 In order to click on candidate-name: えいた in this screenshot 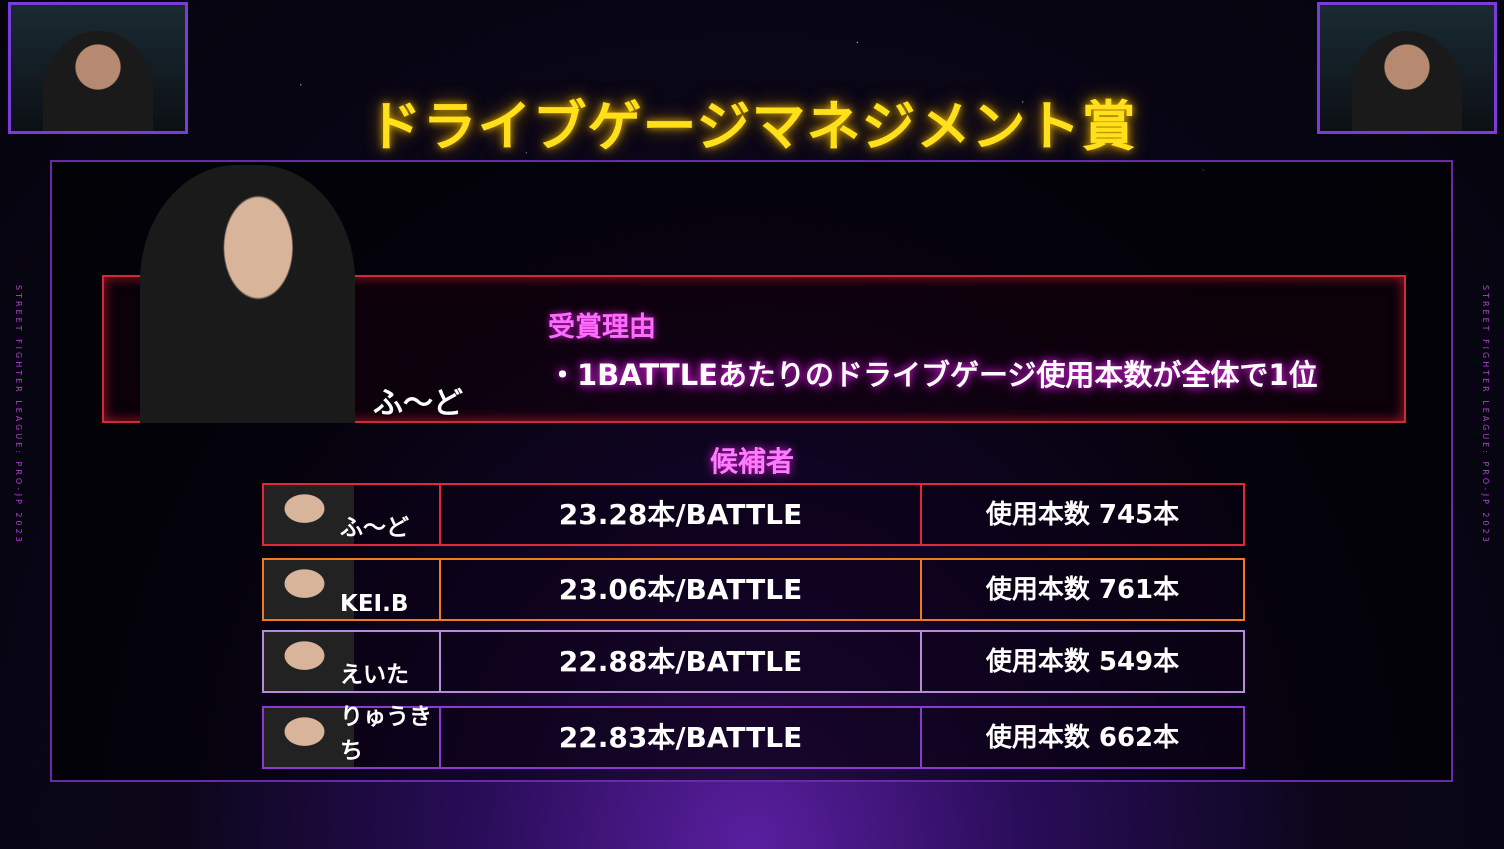, I will do `click(390, 661)`.